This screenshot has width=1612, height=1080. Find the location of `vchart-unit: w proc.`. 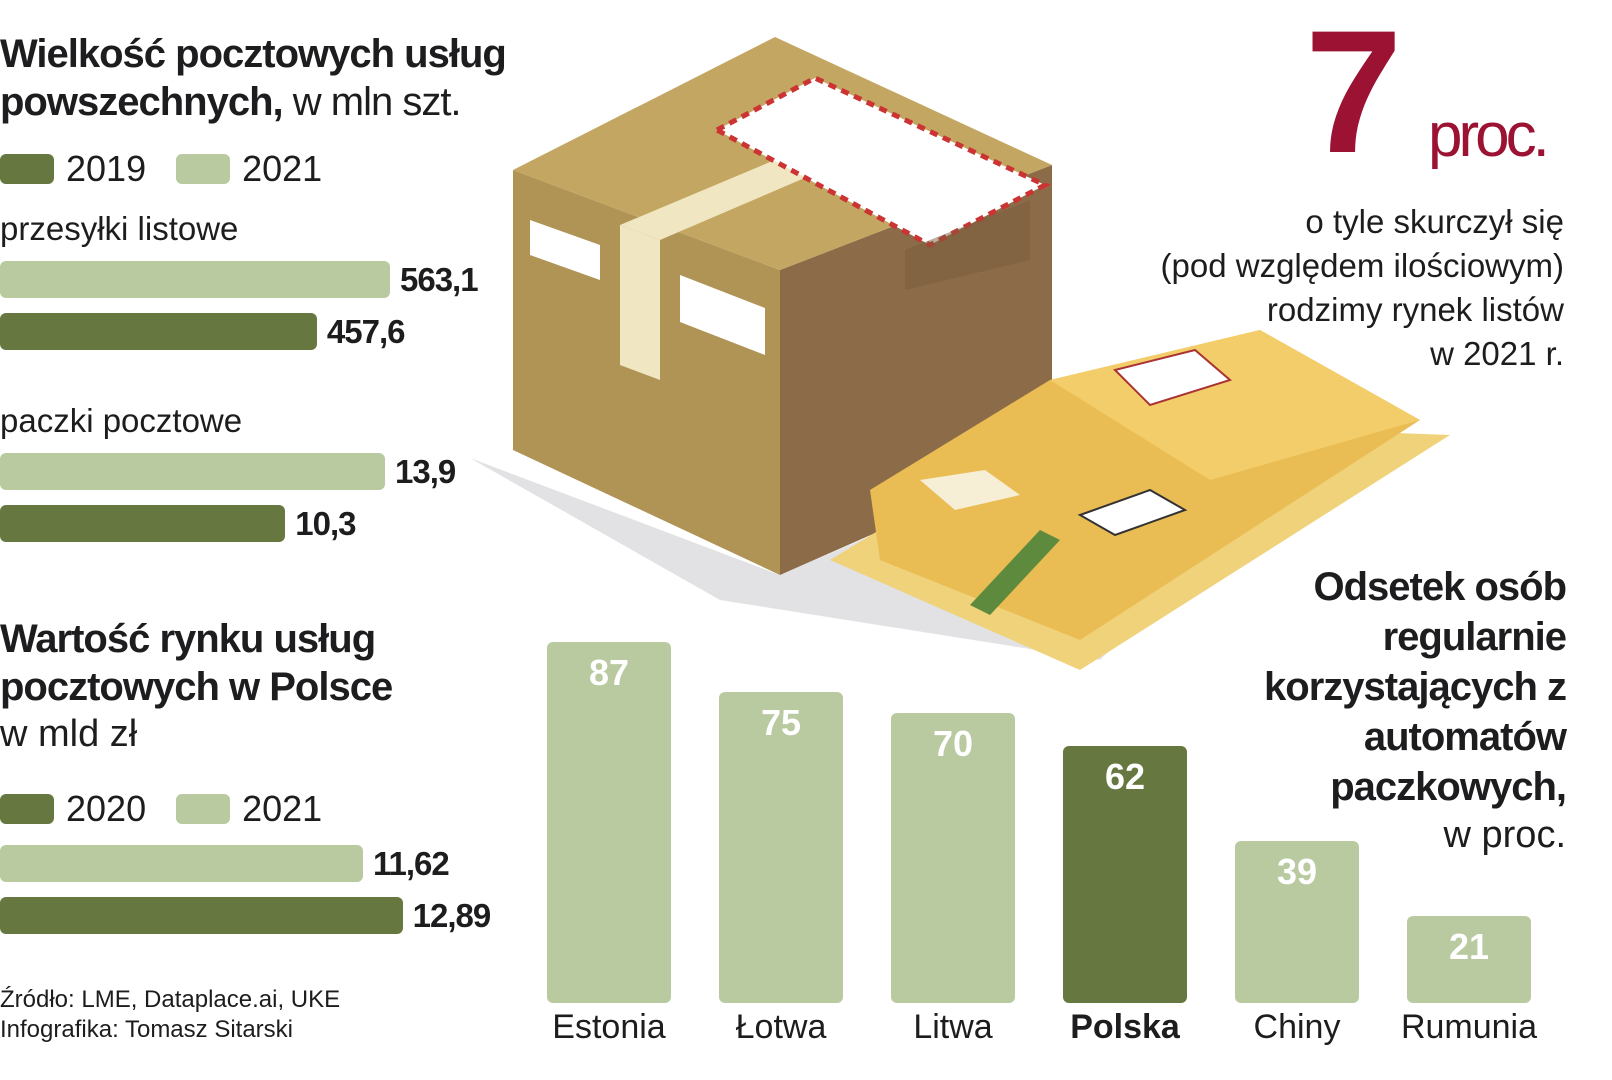

vchart-unit: w proc. is located at coordinates (1504, 835).